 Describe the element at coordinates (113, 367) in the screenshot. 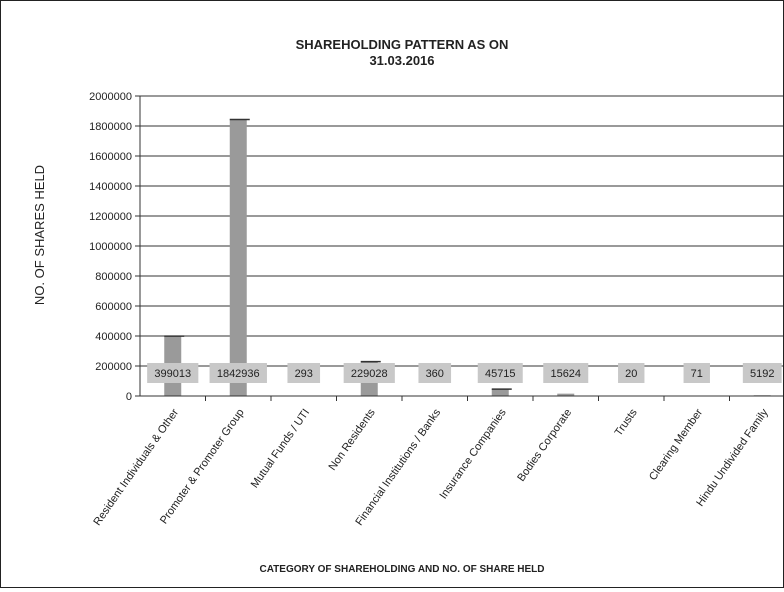

I see `y-tick-label: 200000` at that location.